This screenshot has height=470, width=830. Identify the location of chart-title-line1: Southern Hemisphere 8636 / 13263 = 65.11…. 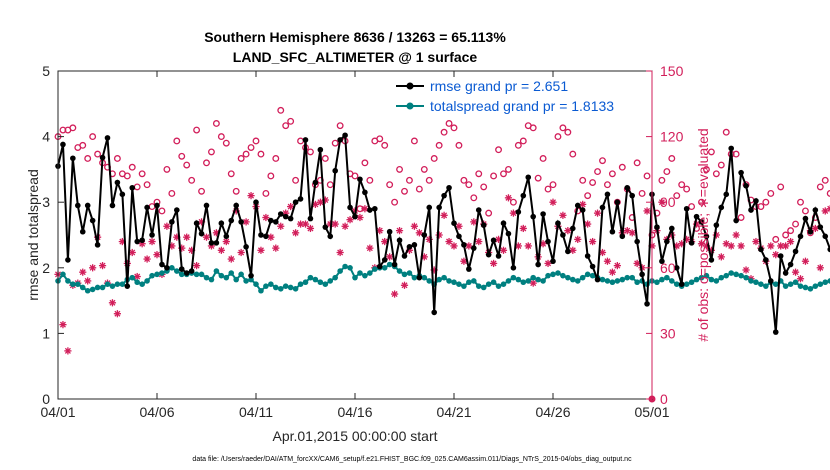
(355, 37).